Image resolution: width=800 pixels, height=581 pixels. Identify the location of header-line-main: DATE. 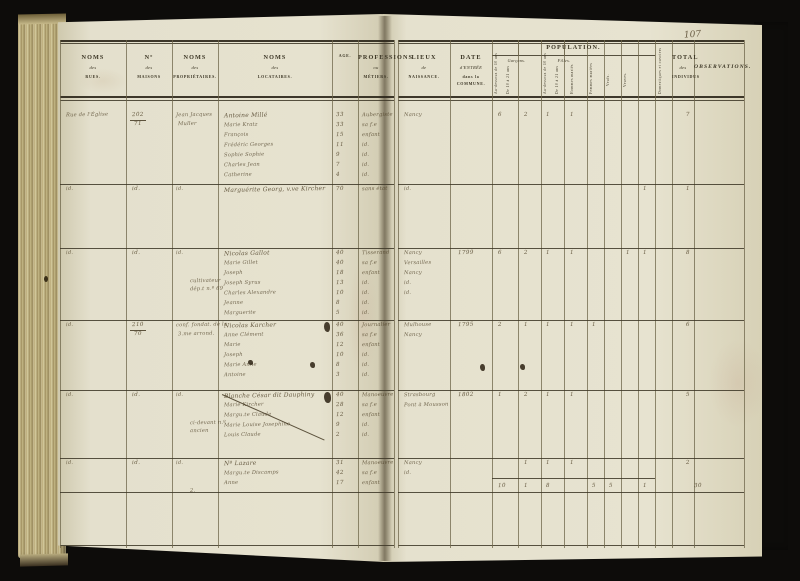
(471, 57).